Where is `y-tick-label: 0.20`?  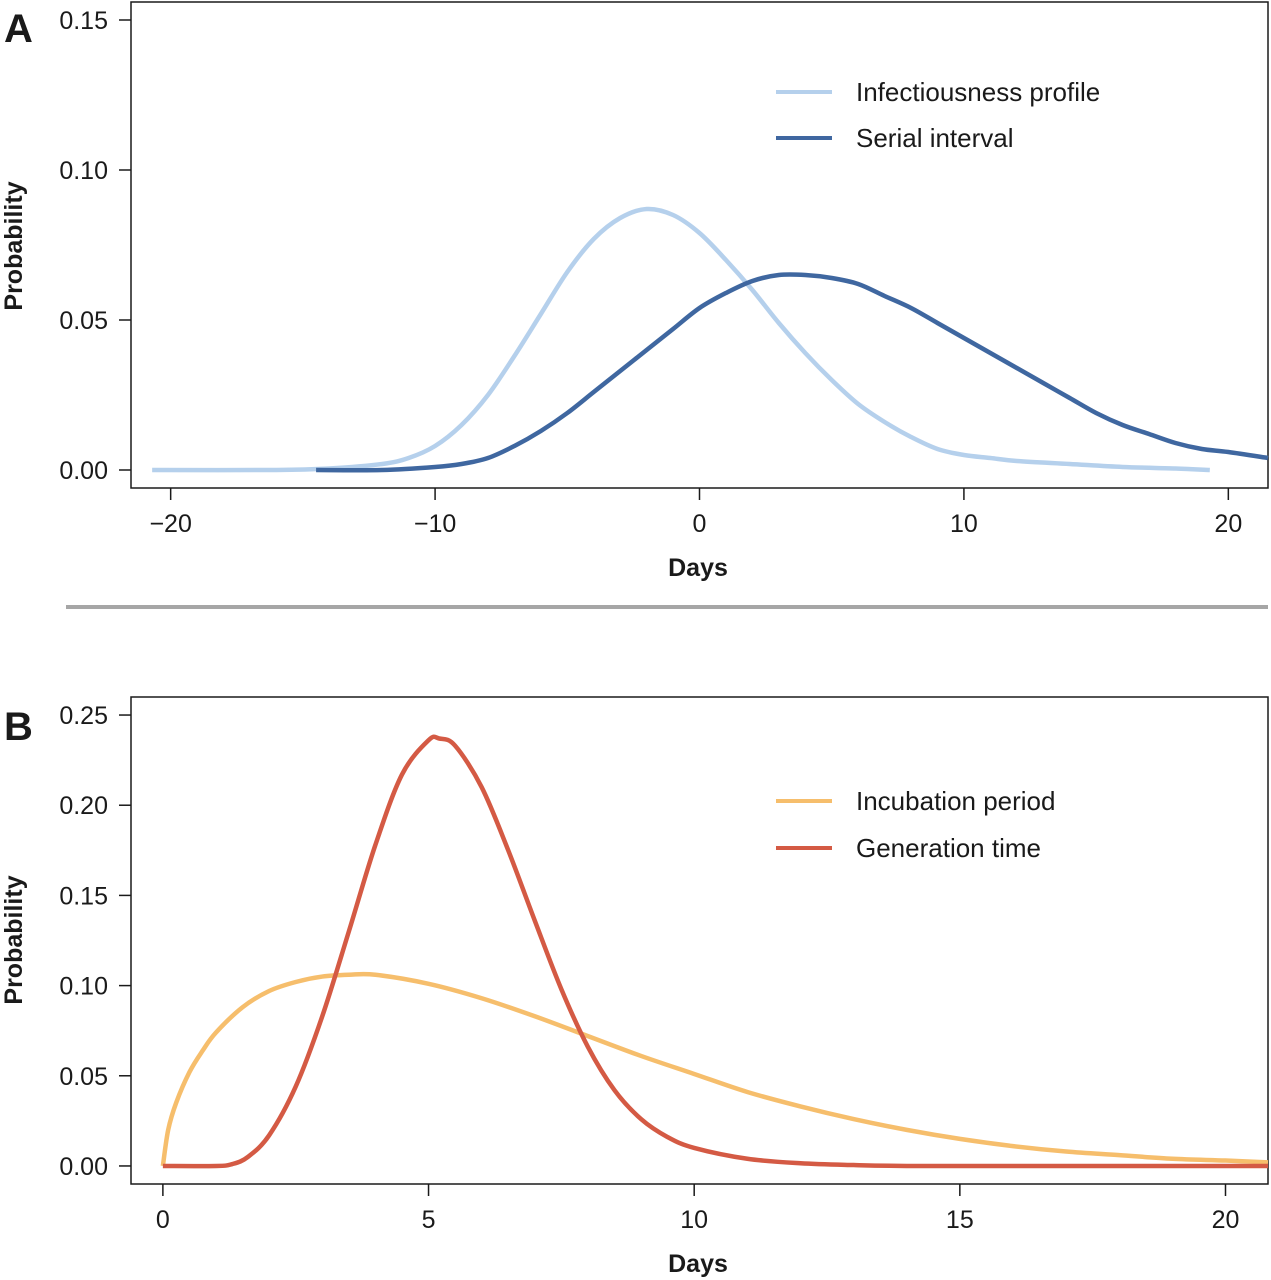 y-tick-label: 0.20 is located at coordinates (83, 806).